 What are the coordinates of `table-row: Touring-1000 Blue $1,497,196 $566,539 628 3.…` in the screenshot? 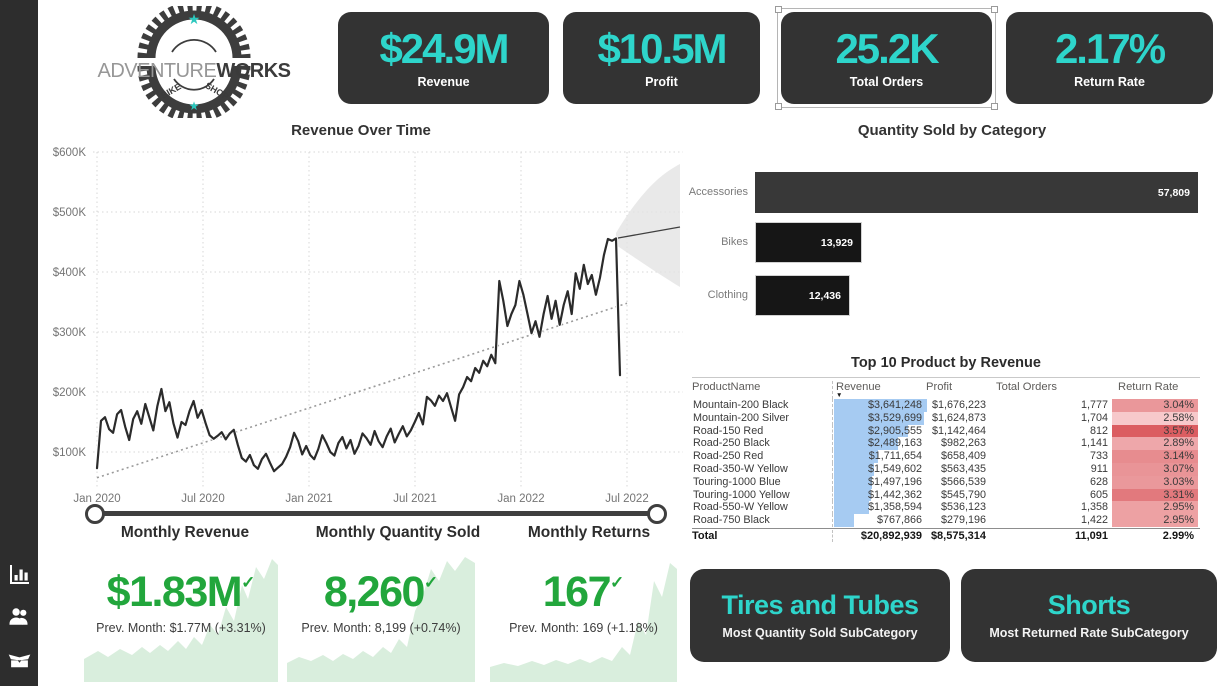 It's located at (946, 482).